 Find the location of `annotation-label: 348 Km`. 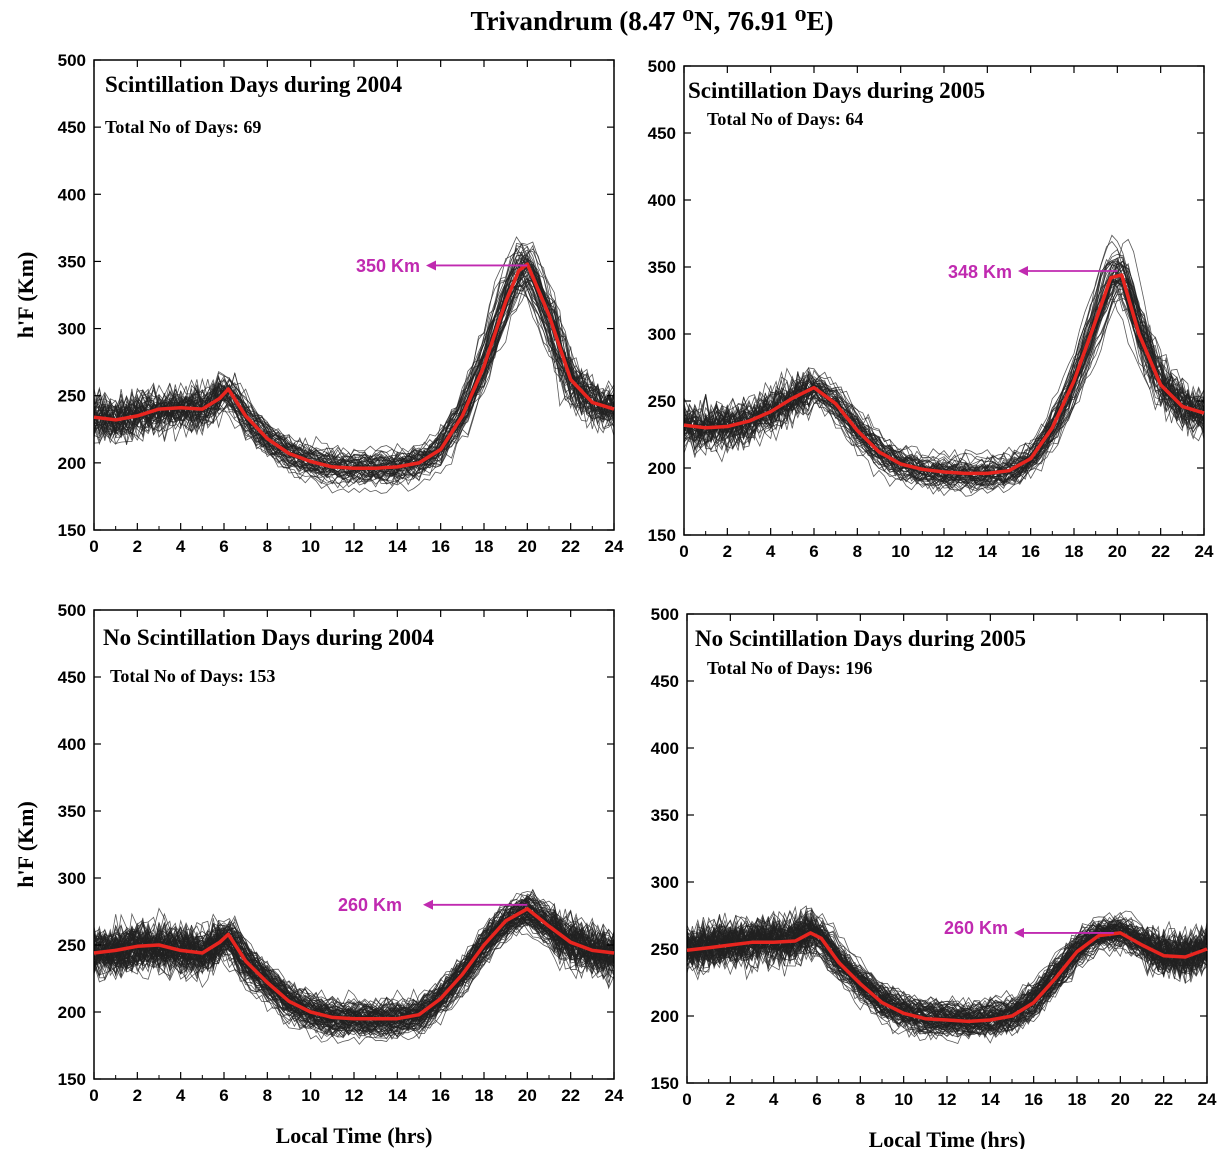

annotation-label: 348 Km is located at coordinates (980, 272).